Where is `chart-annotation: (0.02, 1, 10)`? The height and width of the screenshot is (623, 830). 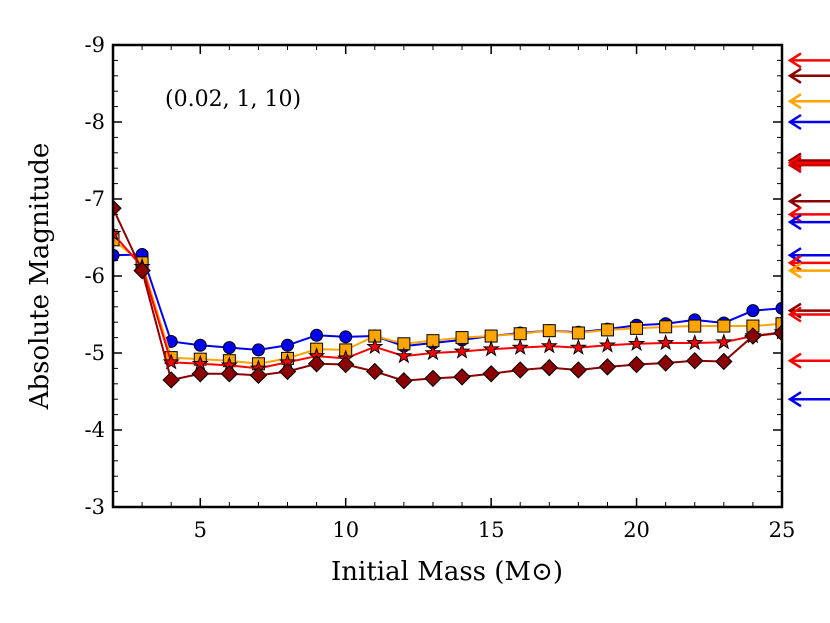 chart-annotation: (0.02, 1, 10) is located at coordinates (233, 99).